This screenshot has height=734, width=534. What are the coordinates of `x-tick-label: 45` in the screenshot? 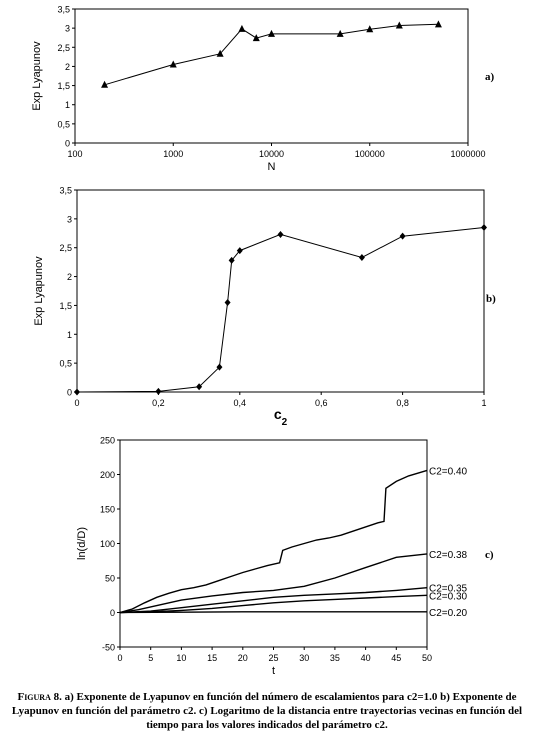 It's located at (396, 658).